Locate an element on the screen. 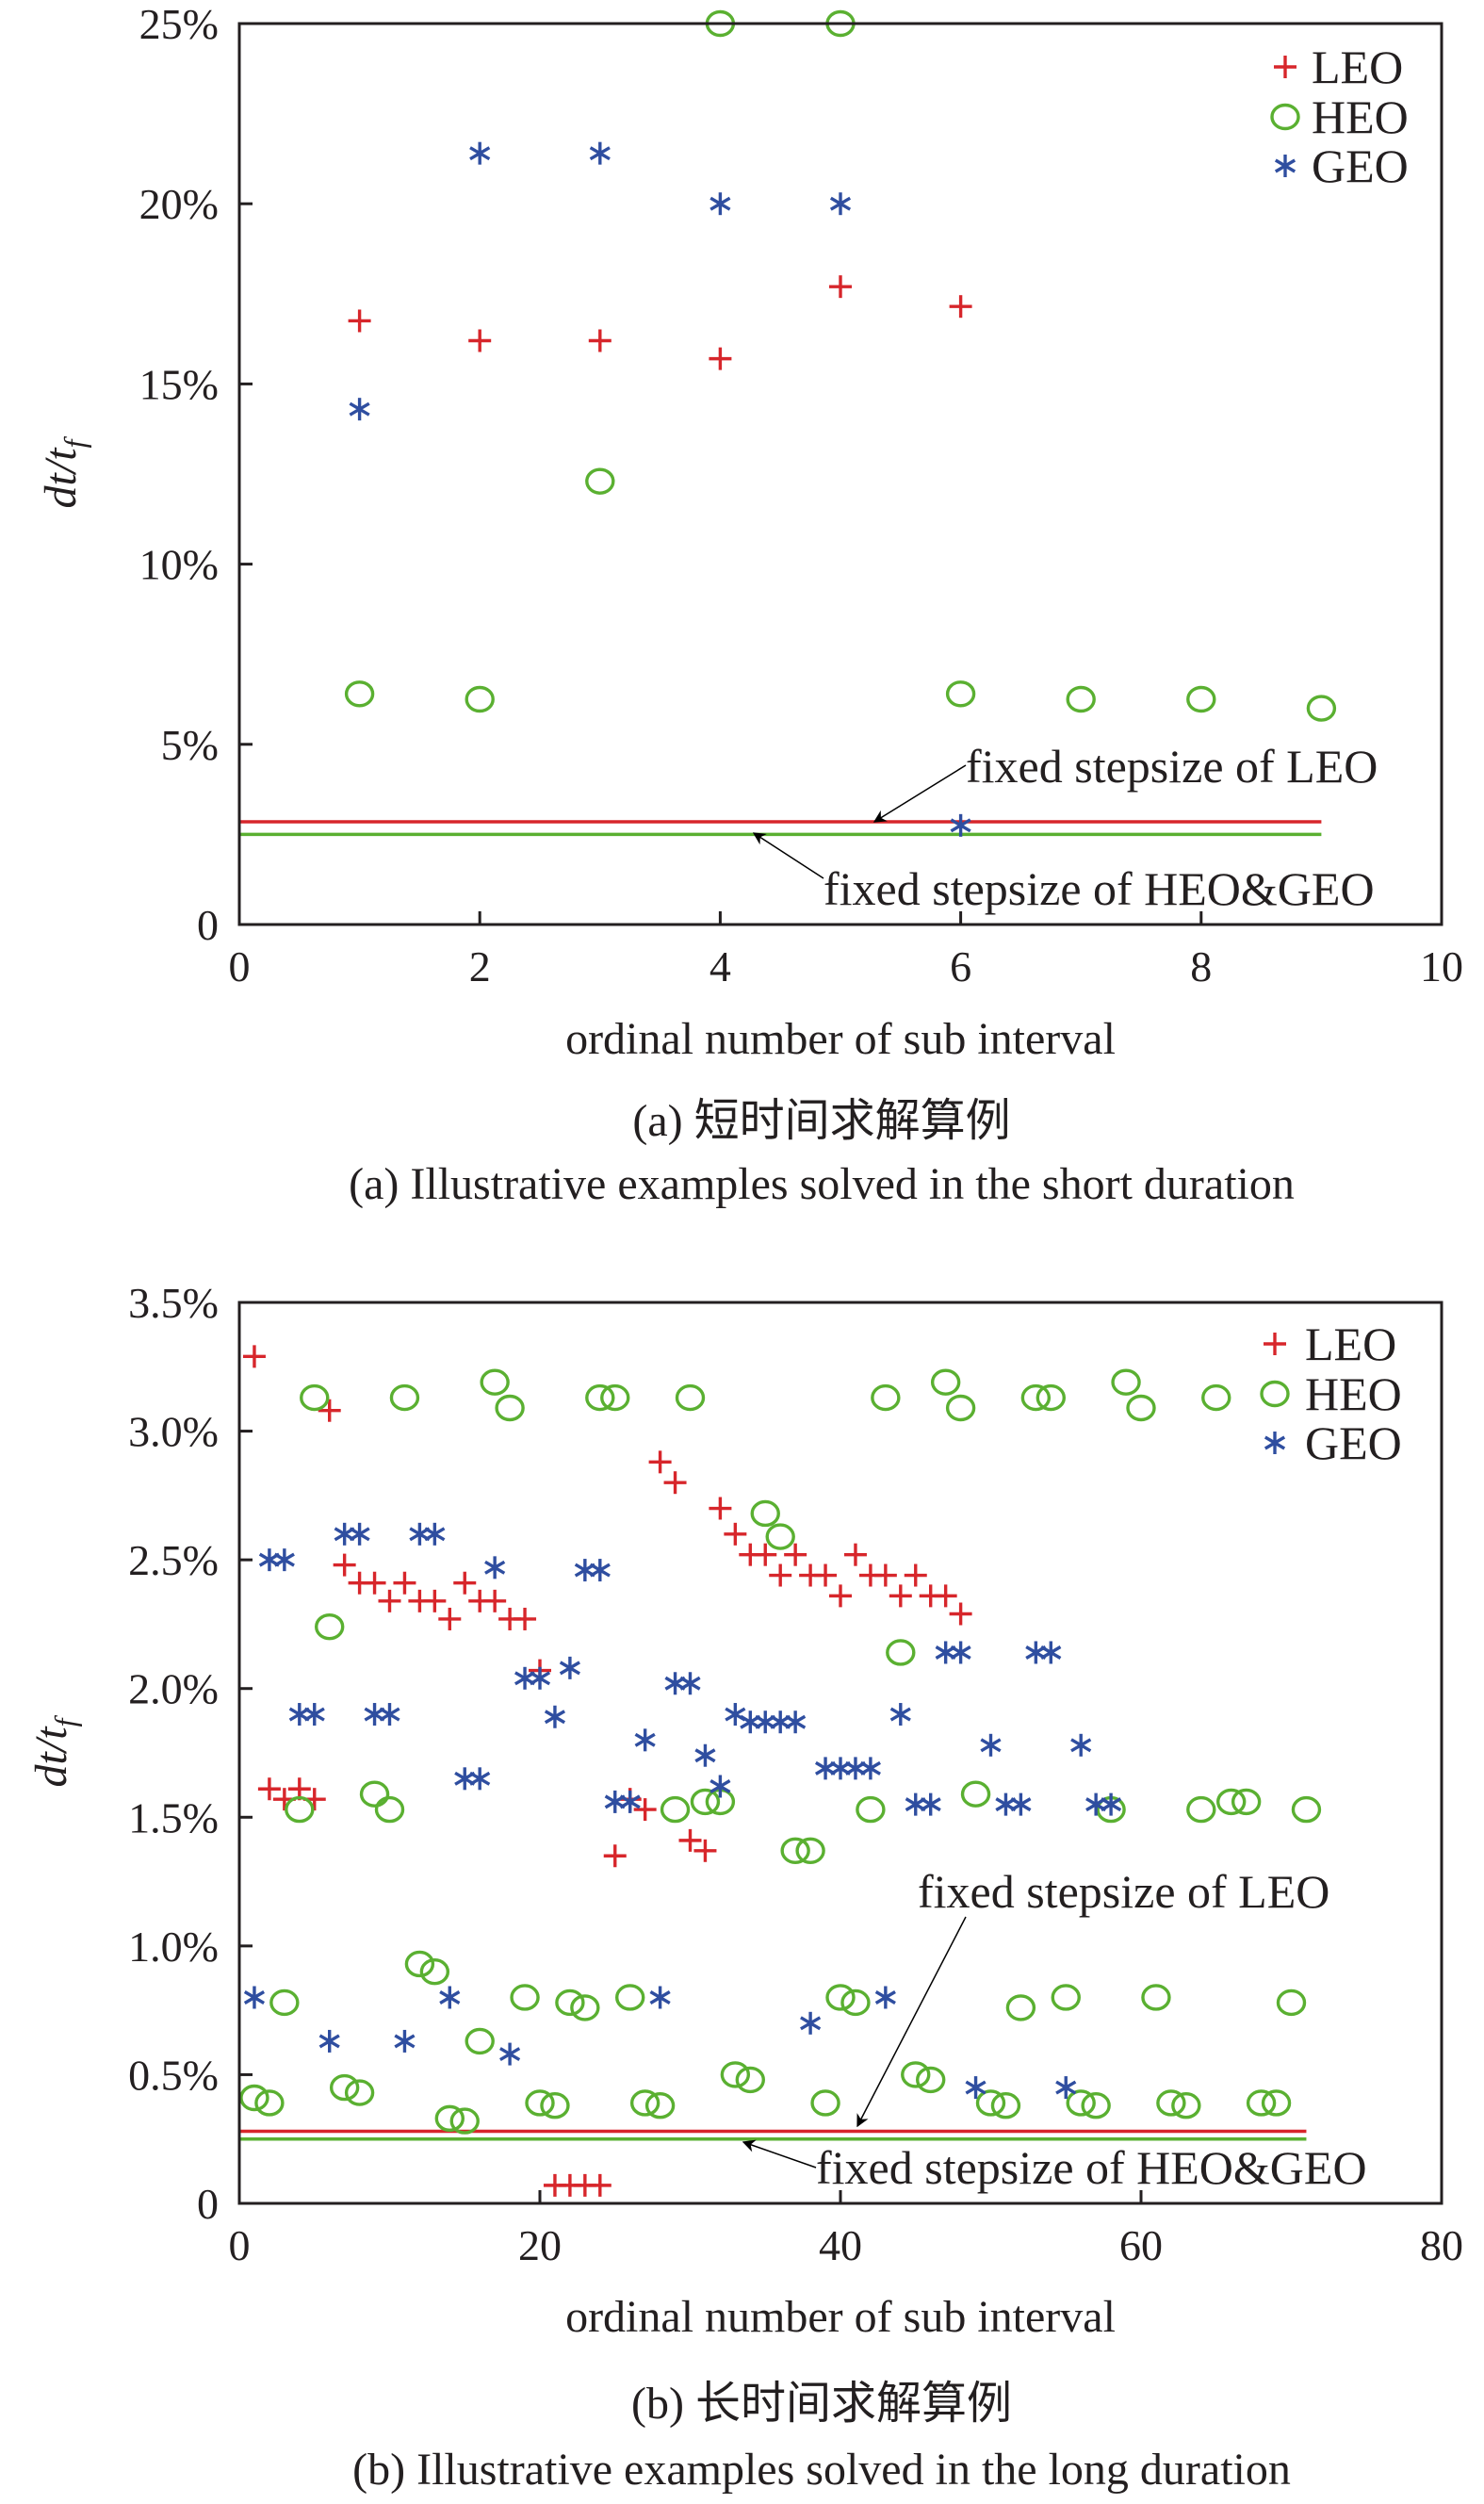 The height and width of the screenshot is (2504, 1484). y-tick-label: 2.0% is located at coordinates (173, 1689).